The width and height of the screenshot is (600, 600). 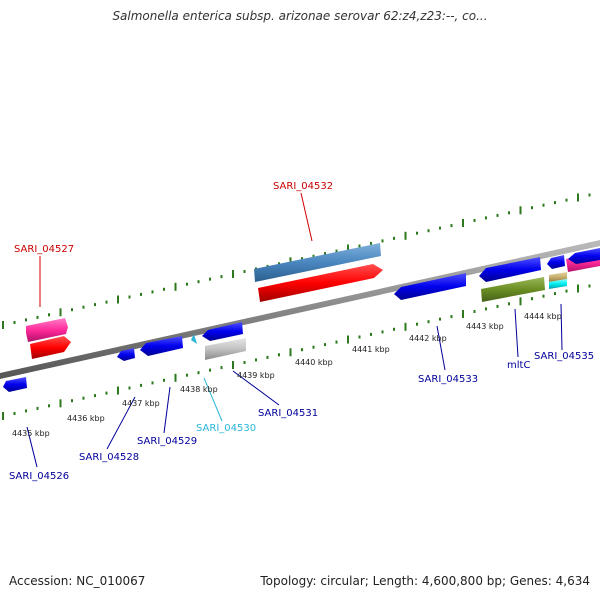 What do you see at coordinates (109, 457) in the screenshot?
I see `label-SARI_04528: SARI_04528` at bounding box center [109, 457].